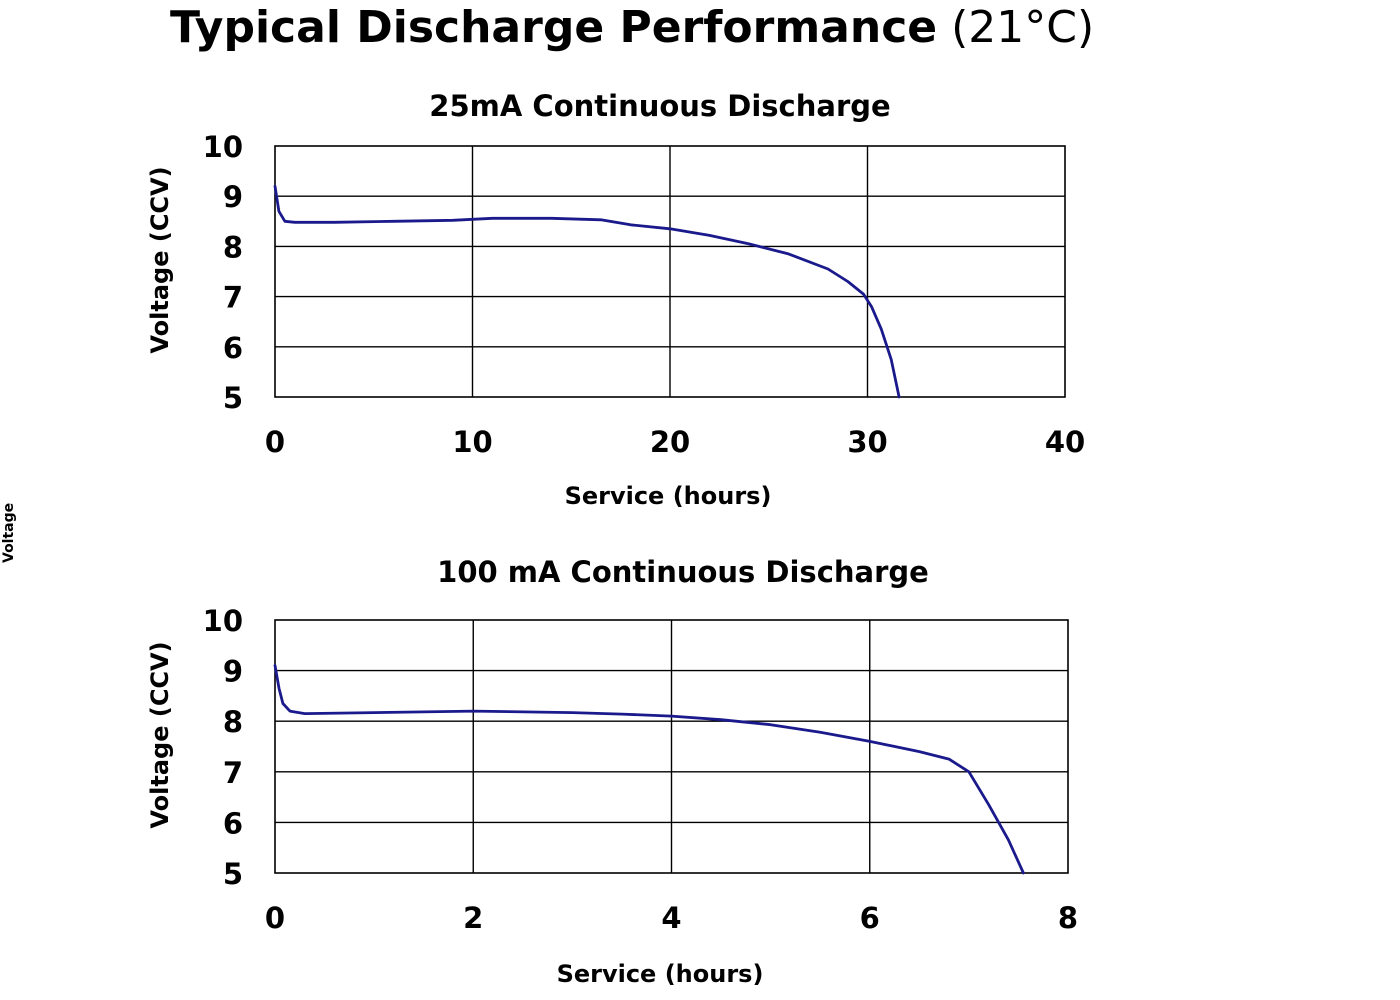  I want to click on x-tick-label: 40, so click(1065, 442).